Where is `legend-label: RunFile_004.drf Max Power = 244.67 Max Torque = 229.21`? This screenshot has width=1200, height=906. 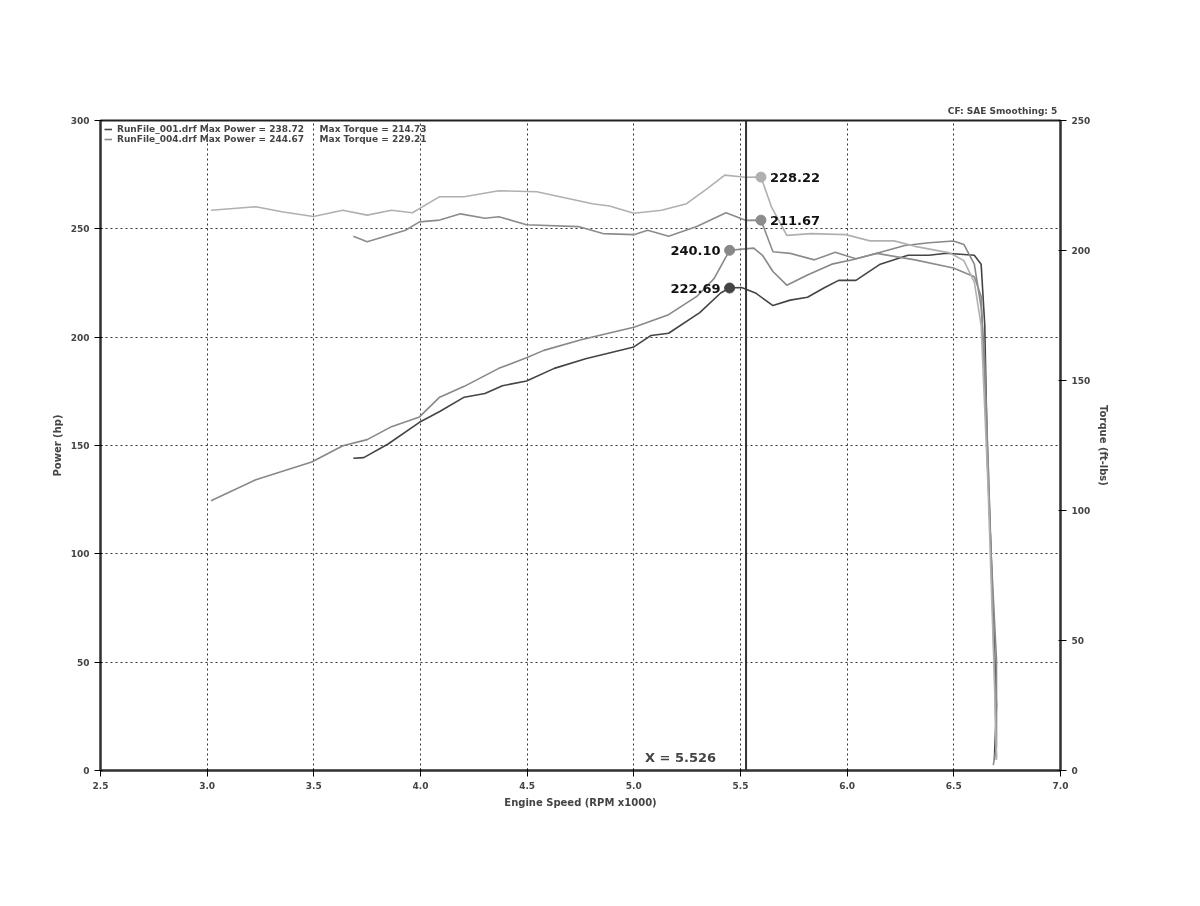
legend-label: RunFile_004.drf Max Power = 244.67 Max Torque = 229.21 is located at coordinates (272, 139).